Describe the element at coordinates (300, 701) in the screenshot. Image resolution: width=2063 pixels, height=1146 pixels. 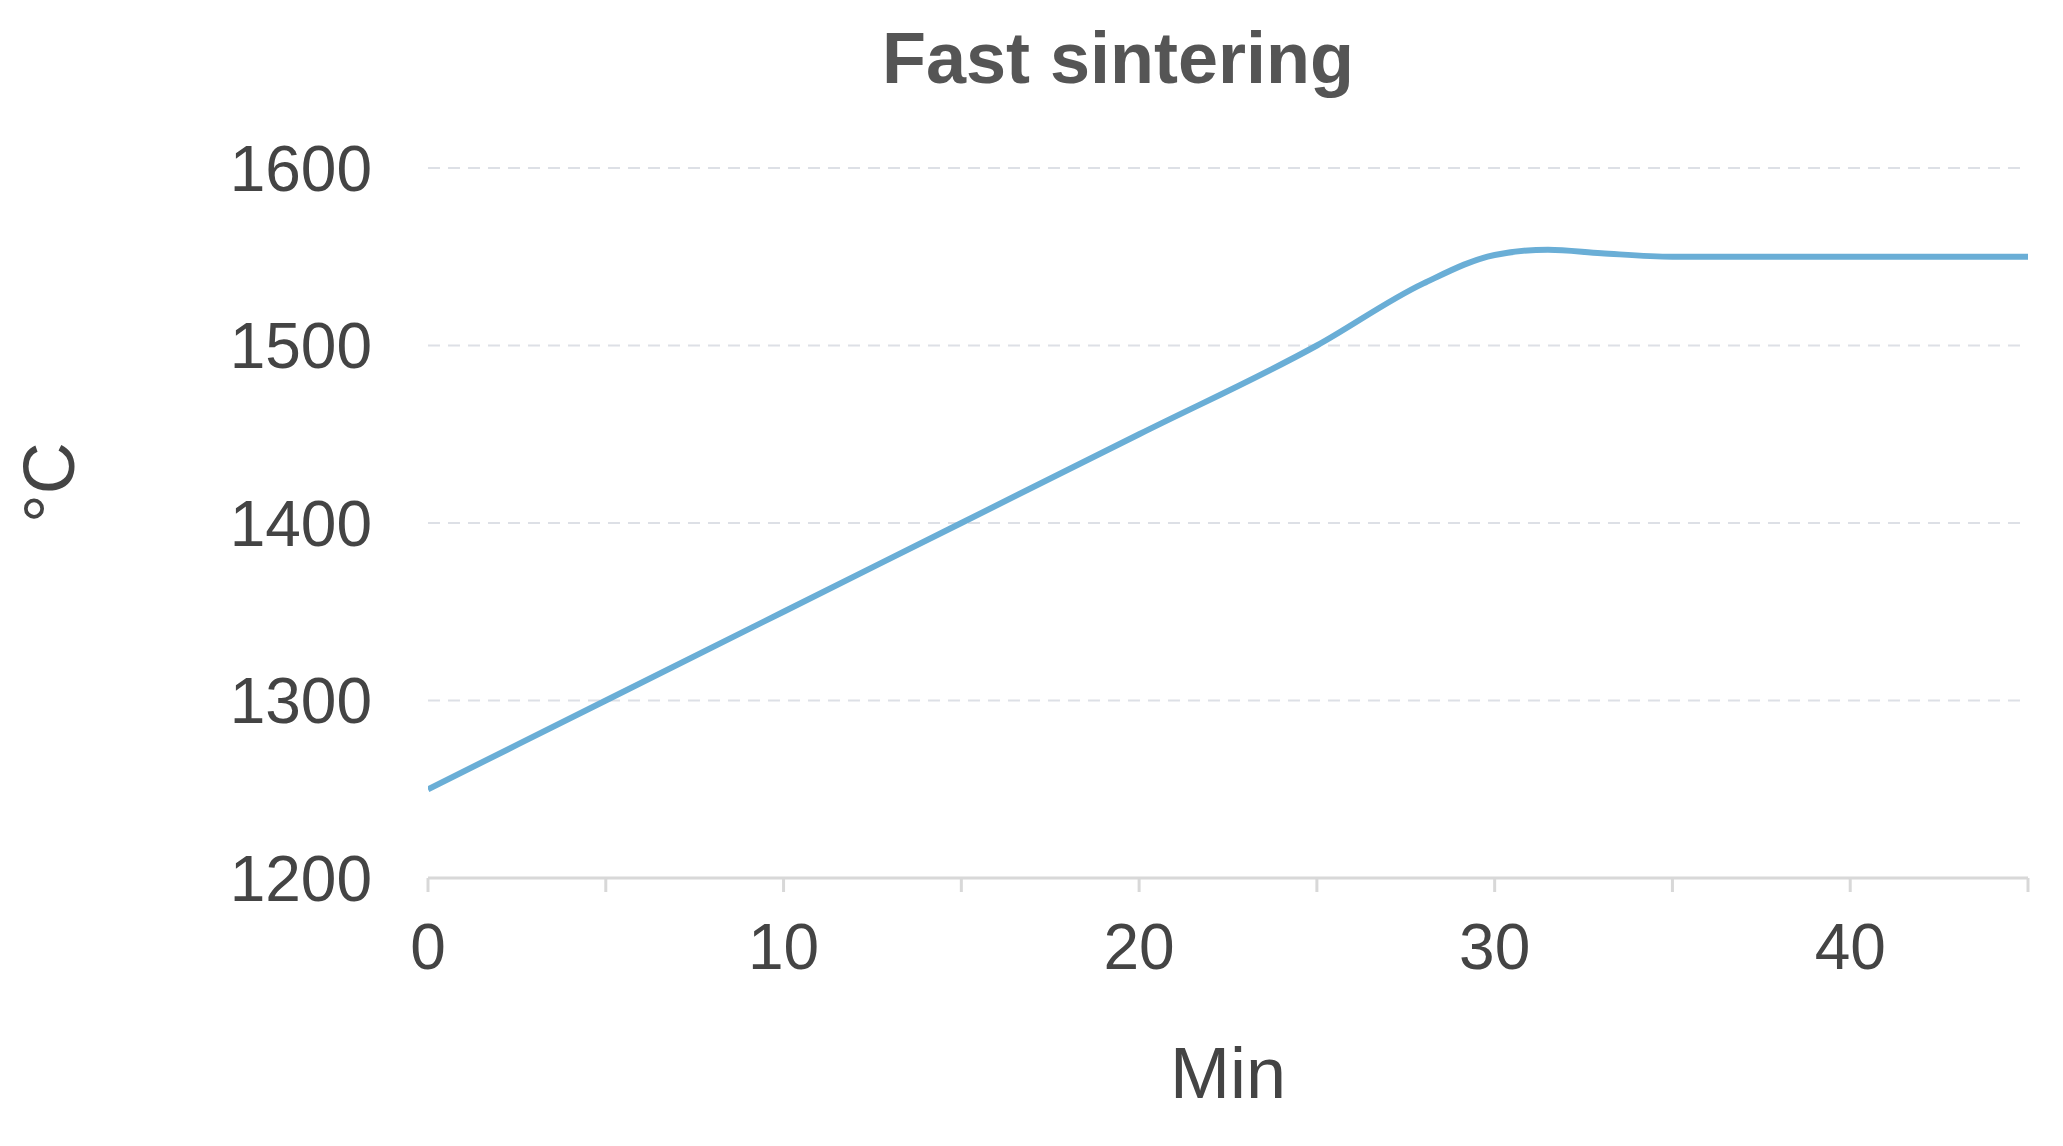
I see `y-tick-label: 1300` at that location.